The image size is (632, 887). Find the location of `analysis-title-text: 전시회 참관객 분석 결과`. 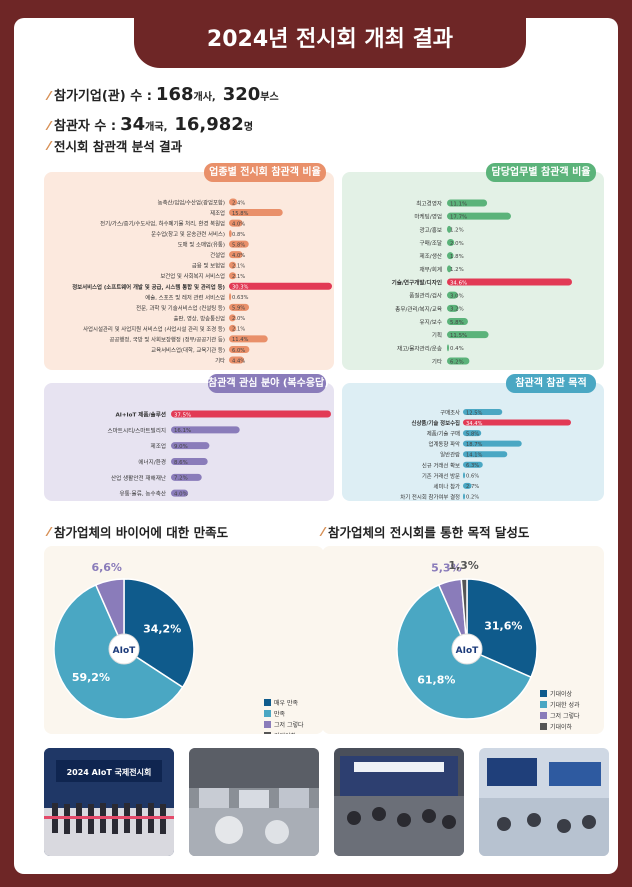

analysis-title-text: 전시회 참관객 분석 결과 is located at coordinates (118, 146).